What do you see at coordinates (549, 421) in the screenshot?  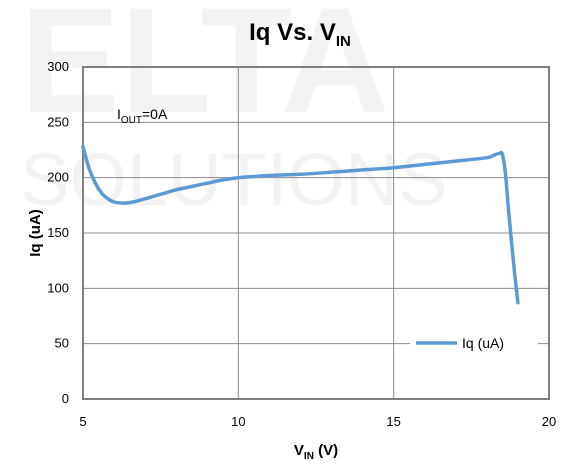 I see `x-tick-label: 20` at bounding box center [549, 421].